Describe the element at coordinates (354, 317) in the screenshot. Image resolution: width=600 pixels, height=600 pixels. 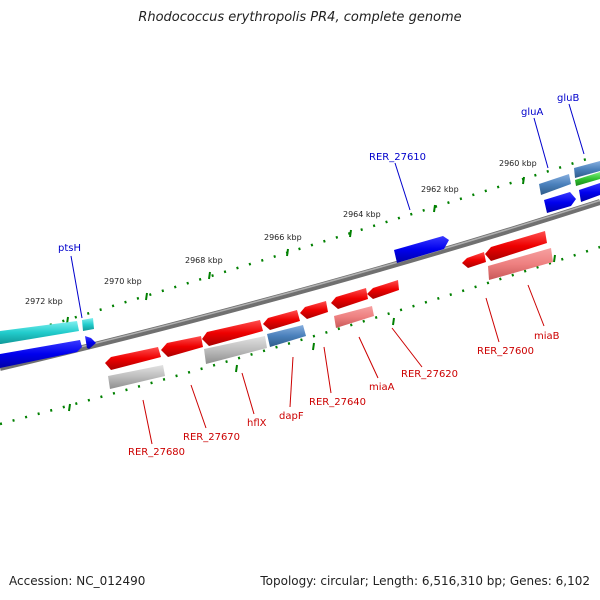
I see `gene-arrow-miaA-pink` at that location.